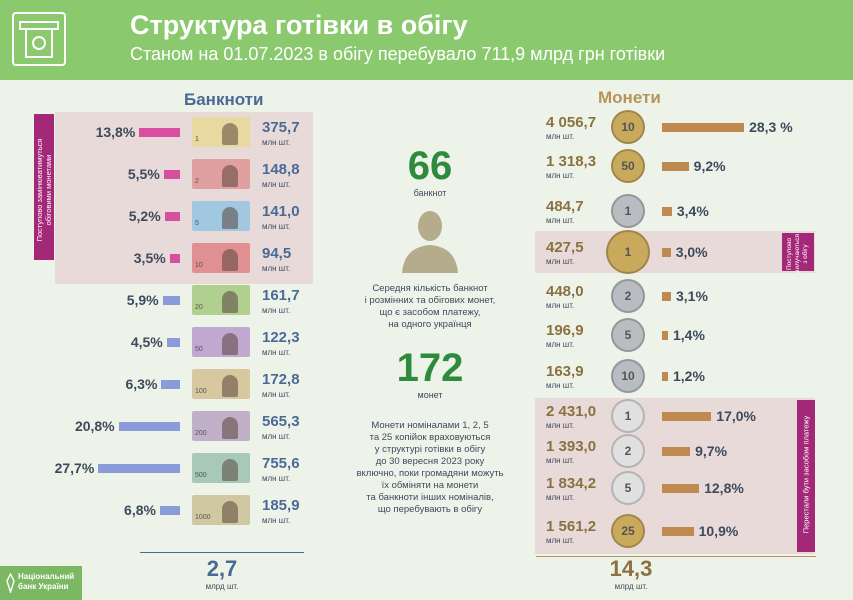 Image resolution: width=853 pixels, height=600 pixels. Describe the element at coordinates (281, 505) in the screenshot. I see `banknote-count: 185,9` at that location.